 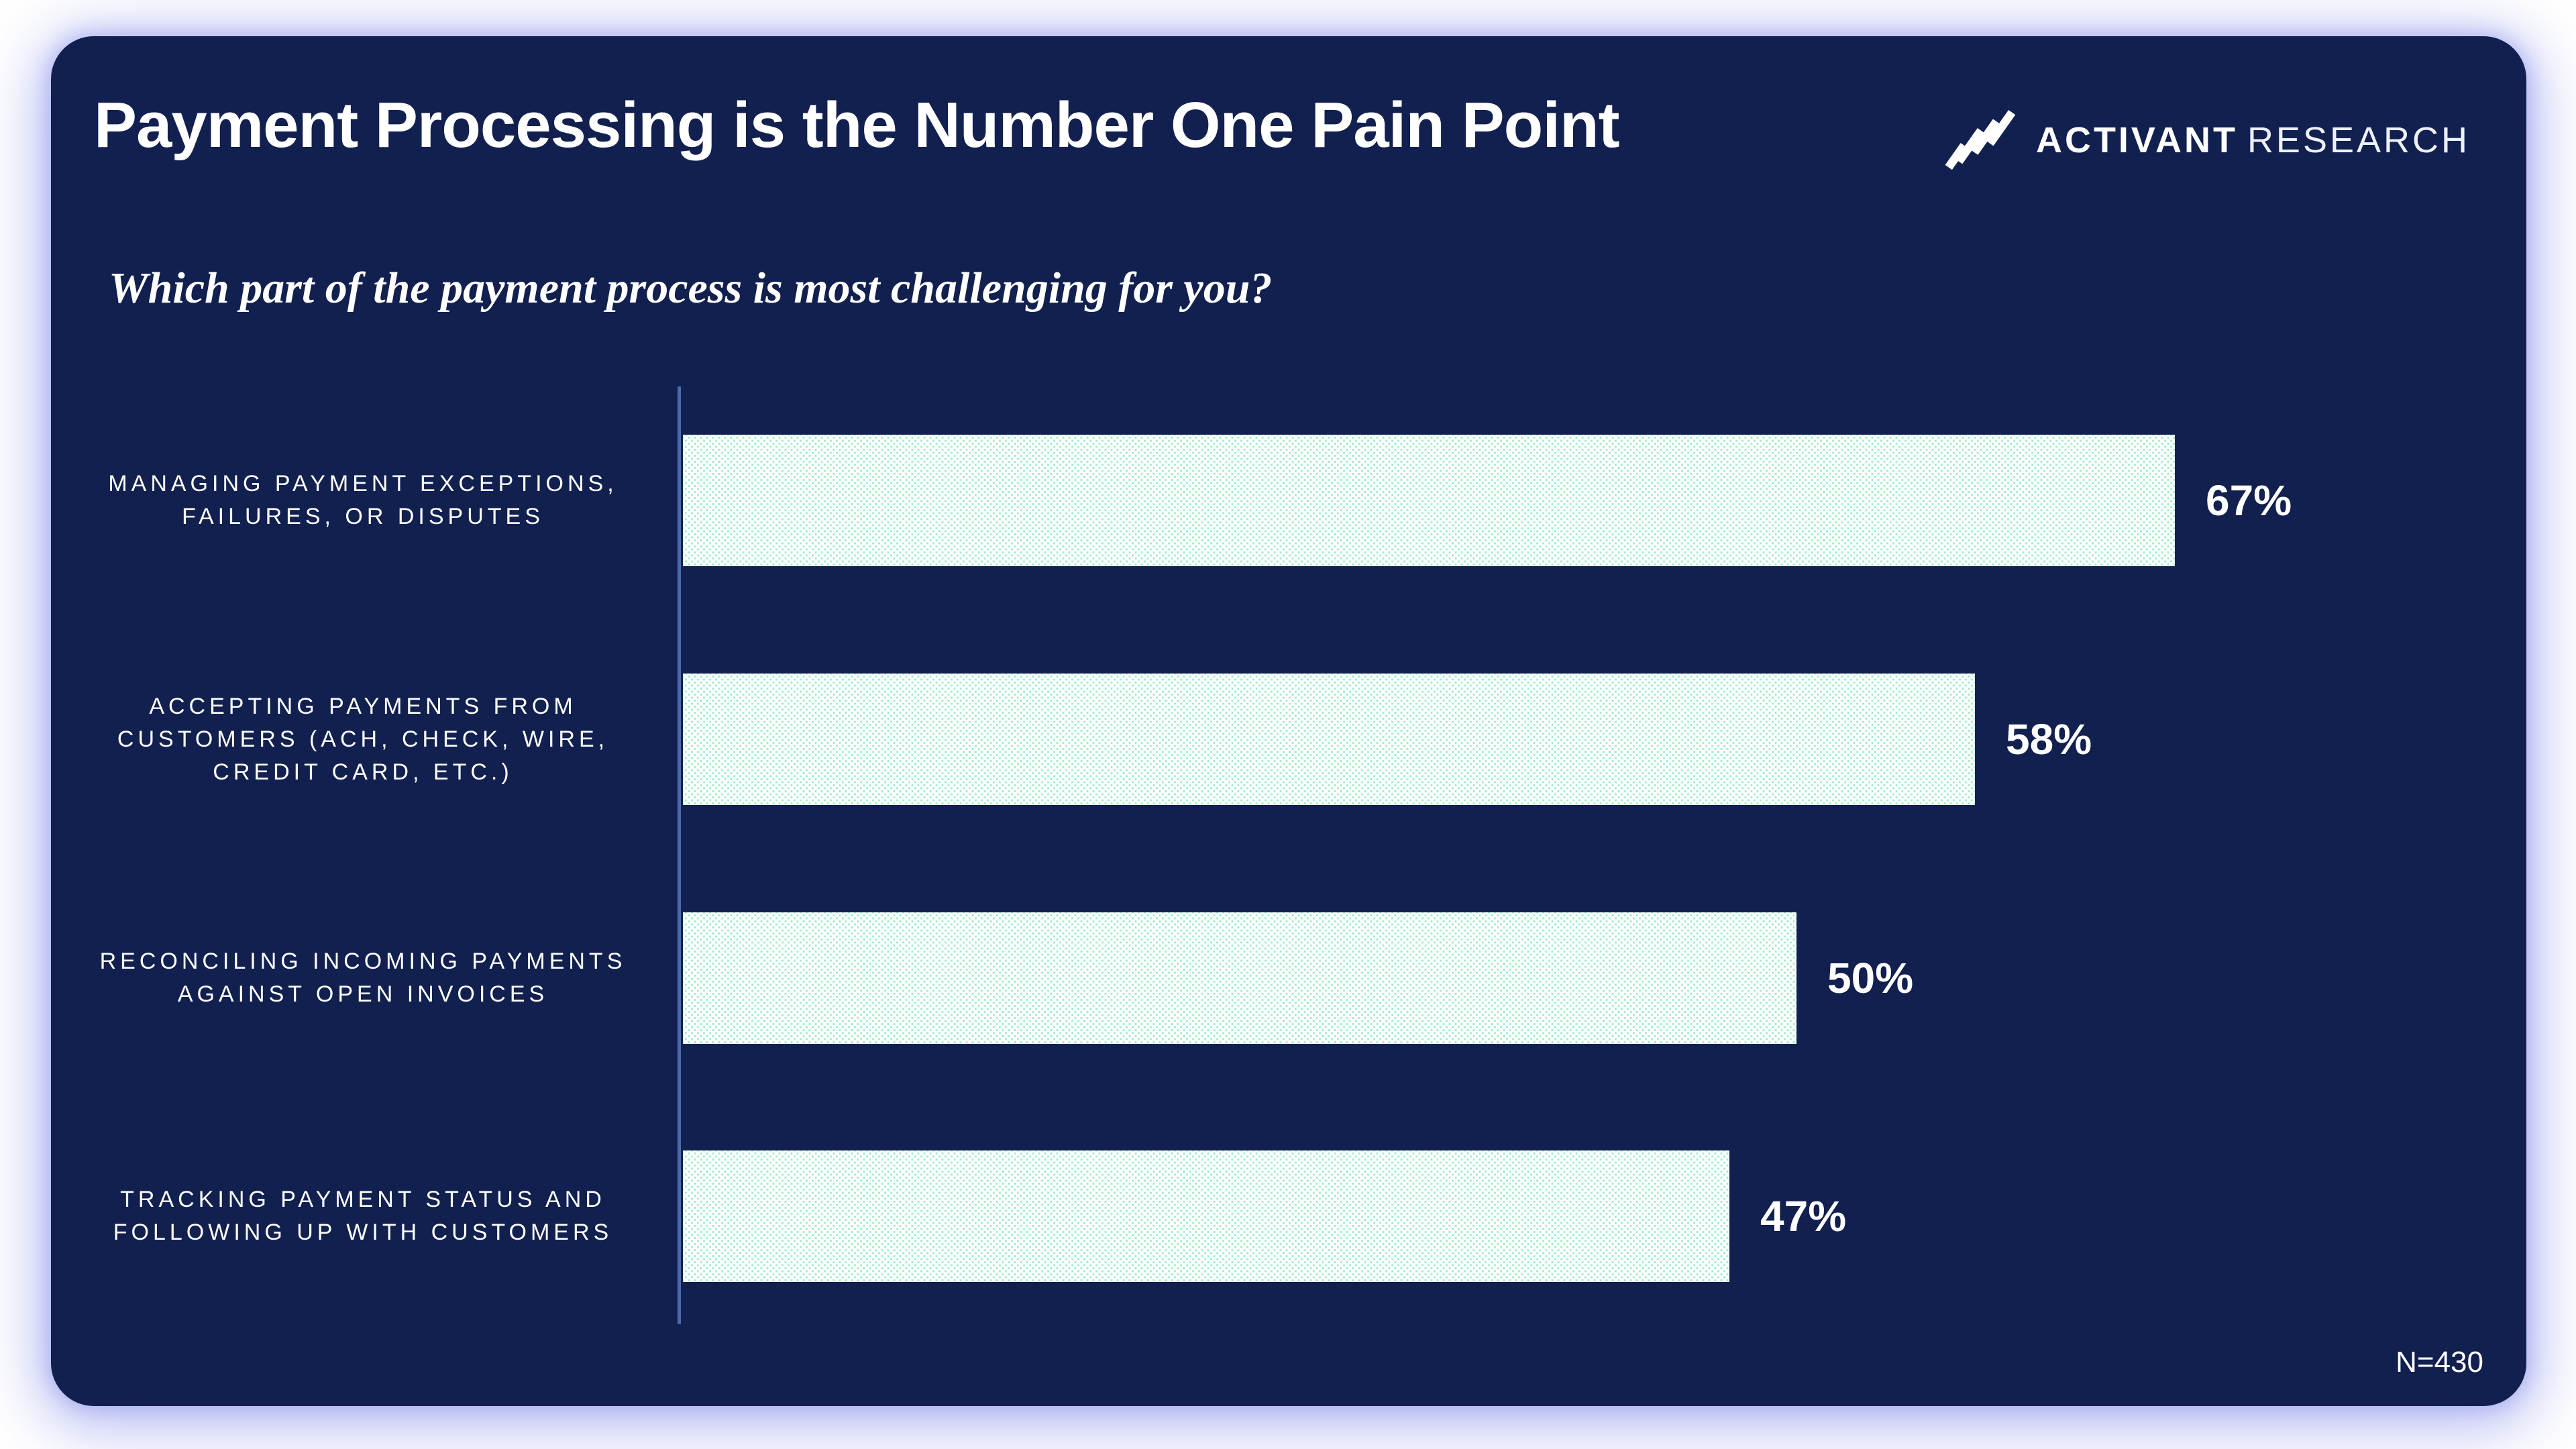 I want to click on bar-track: 47%, so click(x=1604, y=1216).